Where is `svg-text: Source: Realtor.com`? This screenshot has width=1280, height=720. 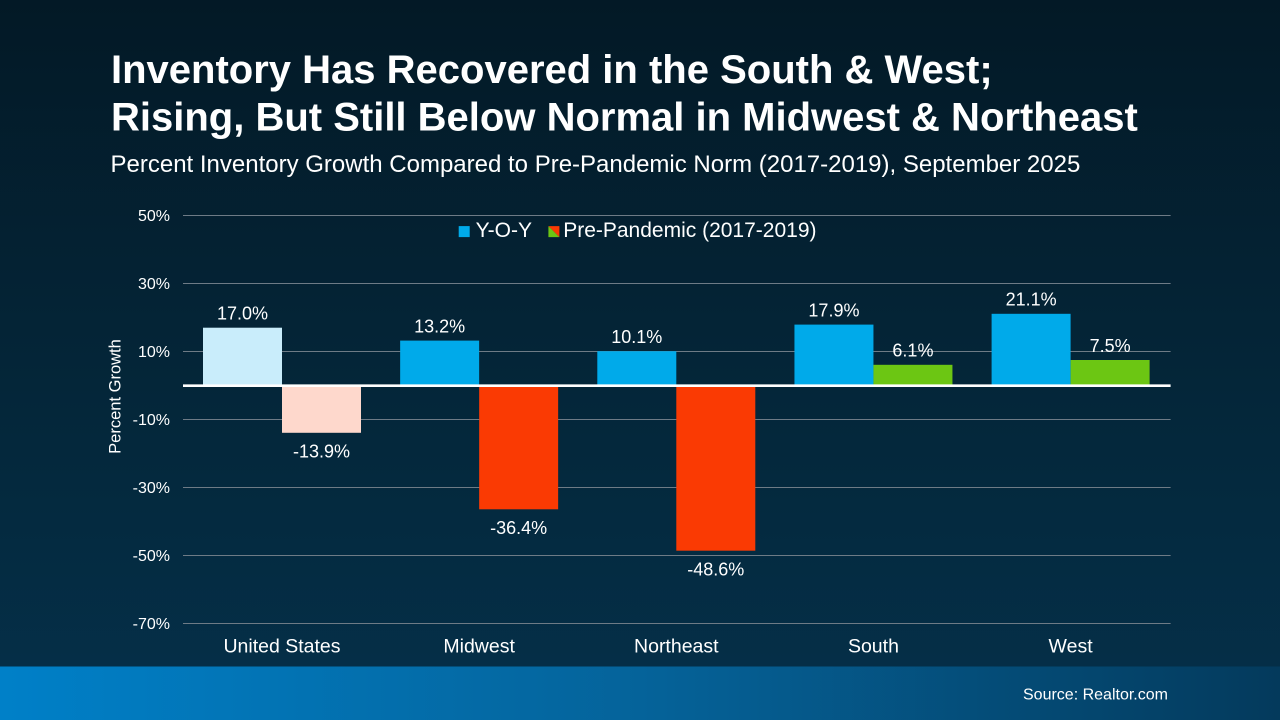 svg-text: Source: Realtor.com is located at coordinates (1095, 695).